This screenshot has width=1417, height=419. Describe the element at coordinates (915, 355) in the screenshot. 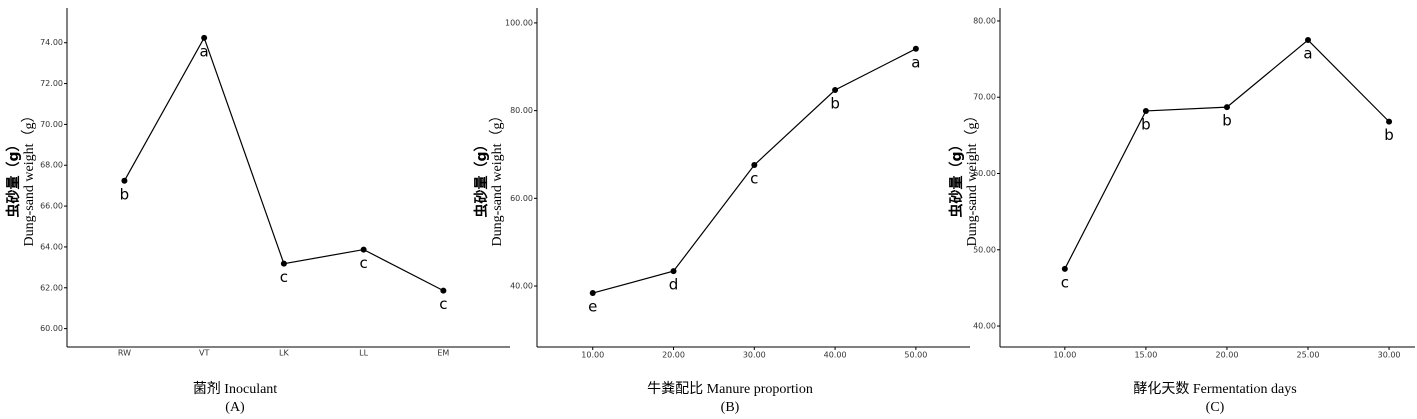

I see `x-tick-label: 50.00` at that location.